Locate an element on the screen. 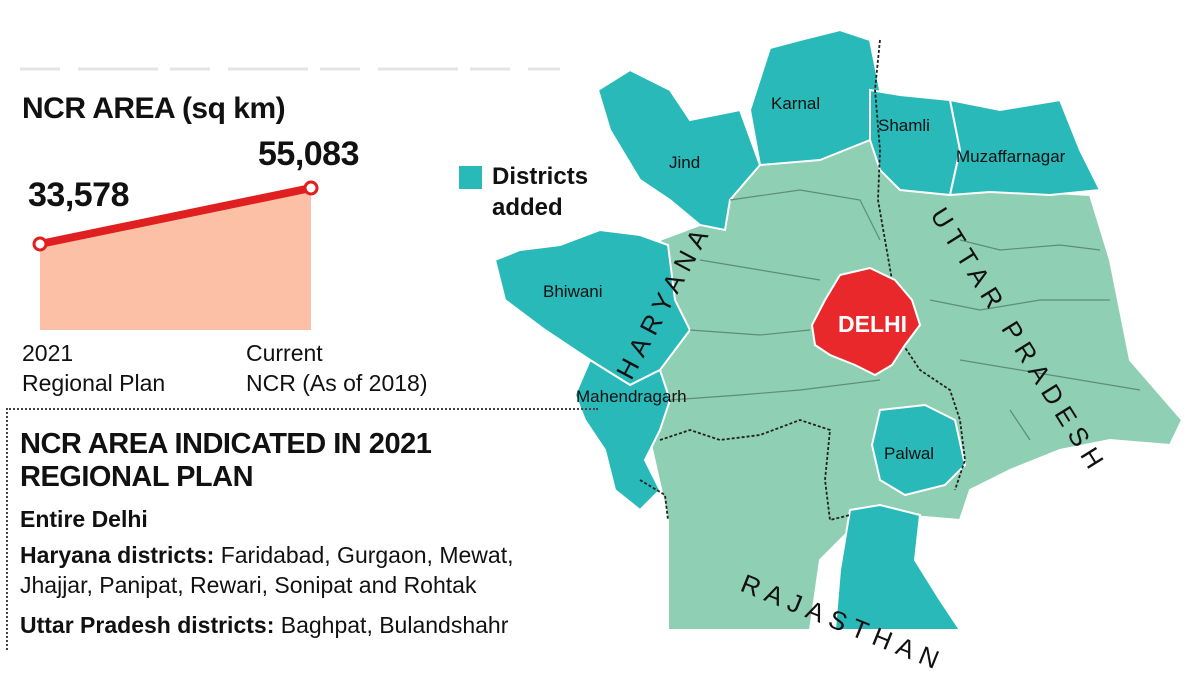 The width and height of the screenshot is (1200, 678). area-chart is located at coordinates (175, 255).